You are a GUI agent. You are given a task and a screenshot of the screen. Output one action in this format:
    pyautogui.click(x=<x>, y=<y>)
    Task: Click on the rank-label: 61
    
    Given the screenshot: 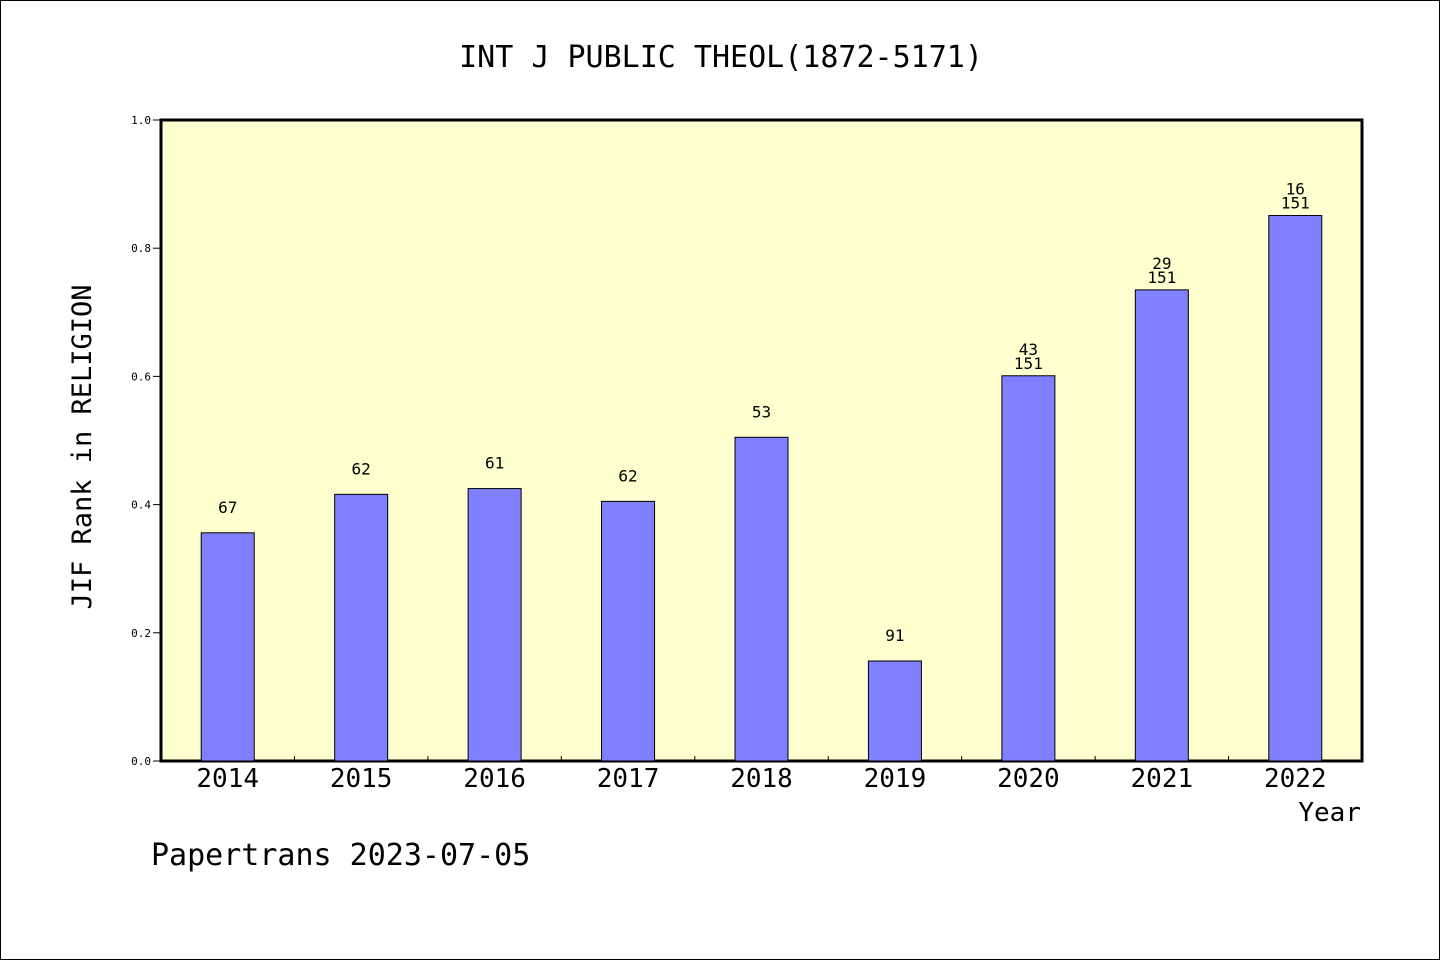 What is the action you would take?
    pyautogui.click(x=494, y=463)
    